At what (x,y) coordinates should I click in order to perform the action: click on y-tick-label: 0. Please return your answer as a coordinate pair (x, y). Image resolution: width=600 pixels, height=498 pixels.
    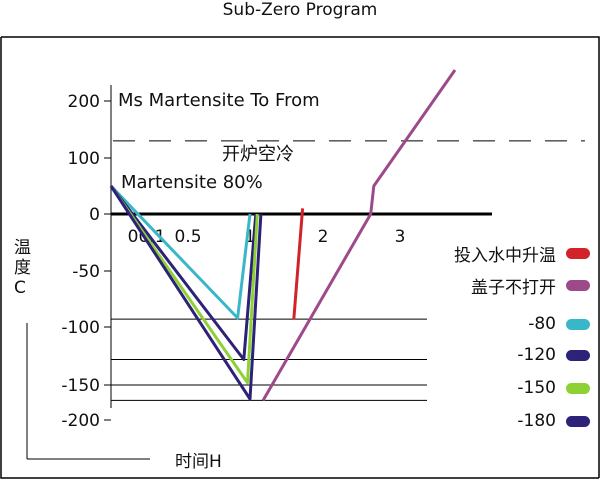
    Looking at the image, I should click on (94, 215).